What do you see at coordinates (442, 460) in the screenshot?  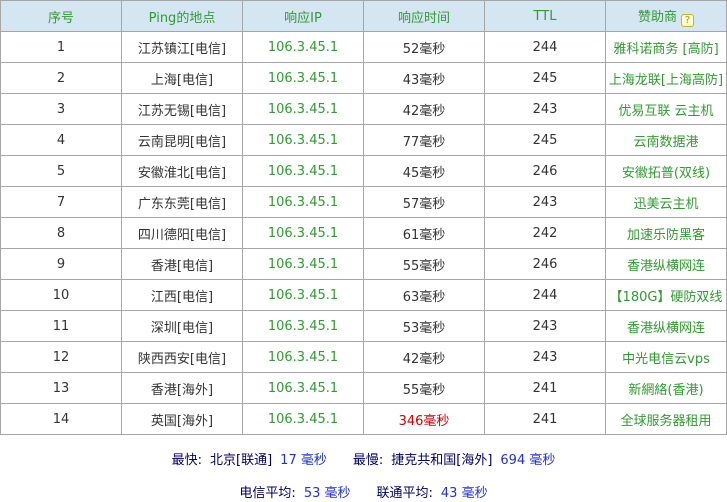 I see `slowest-location: 捷克共和国[海外]` at bounding box center [442, 460].